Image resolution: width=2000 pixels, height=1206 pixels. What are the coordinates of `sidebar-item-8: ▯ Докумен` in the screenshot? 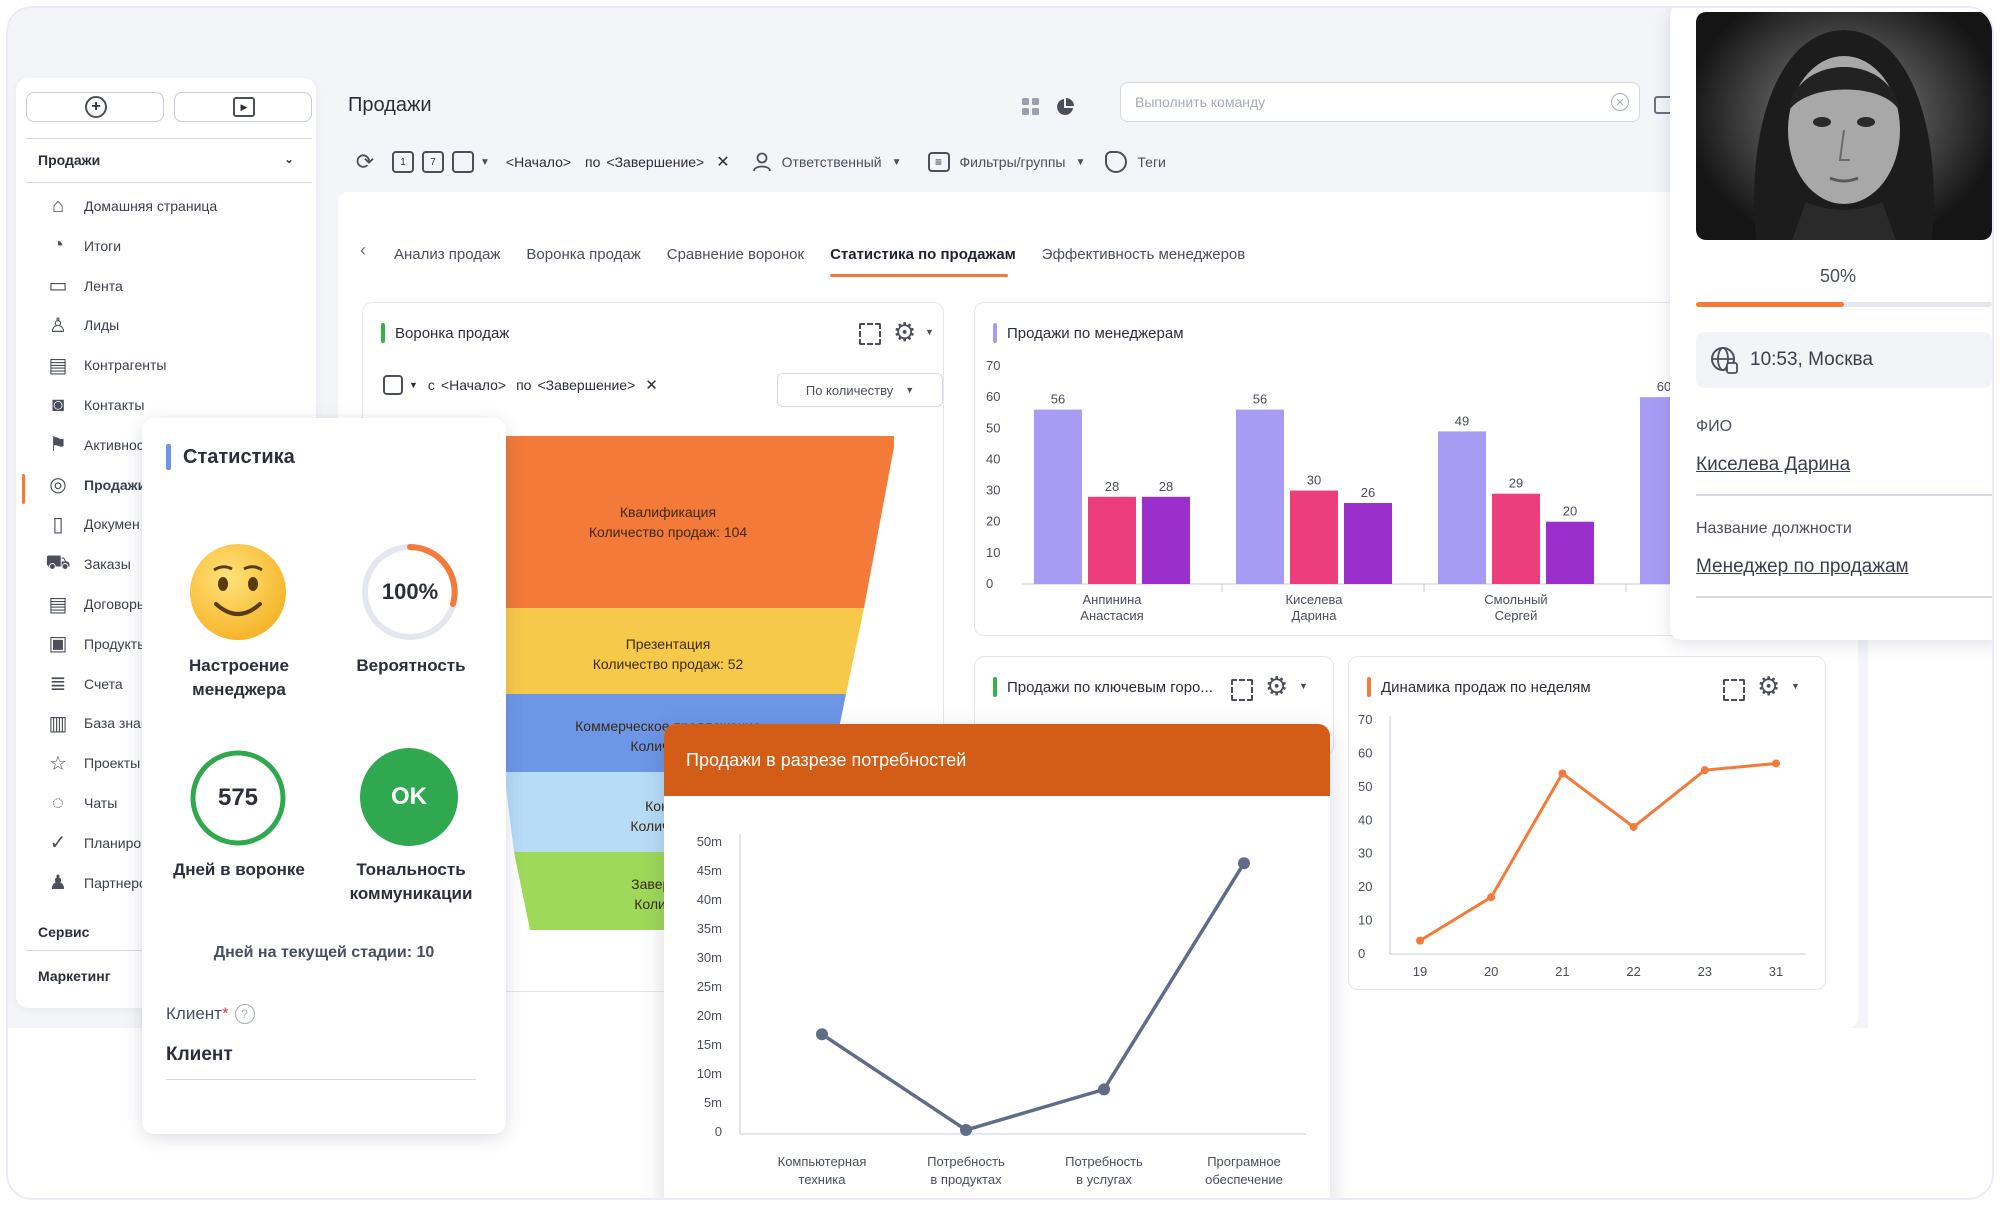 It's located at (93, 524).